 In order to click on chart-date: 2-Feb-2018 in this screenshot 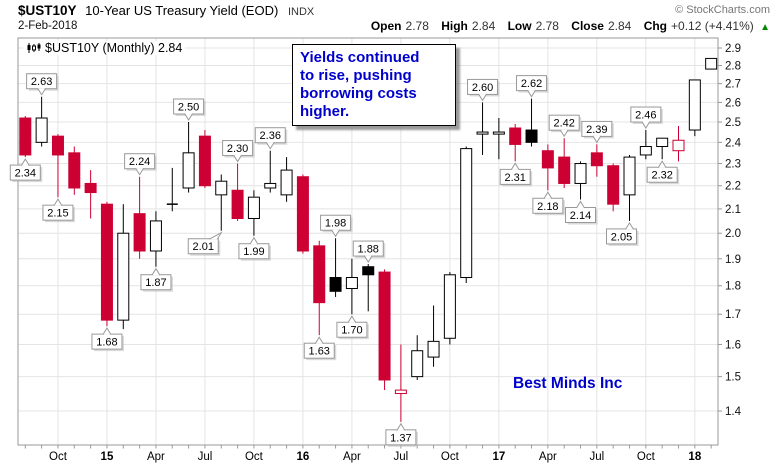, I will do `click(48, 26)`.